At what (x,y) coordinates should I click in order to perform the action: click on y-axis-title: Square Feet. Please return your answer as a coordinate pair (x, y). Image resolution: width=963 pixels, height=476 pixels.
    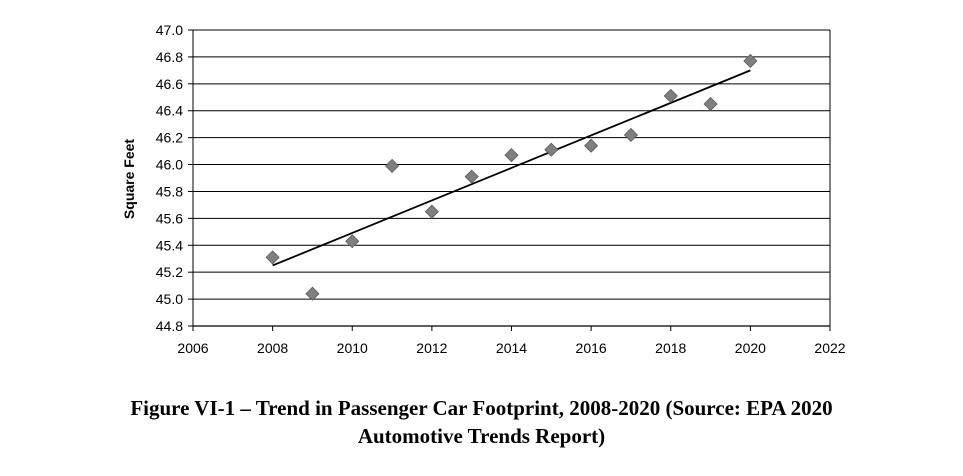
    Looking at the image, I should click on (129, 179).